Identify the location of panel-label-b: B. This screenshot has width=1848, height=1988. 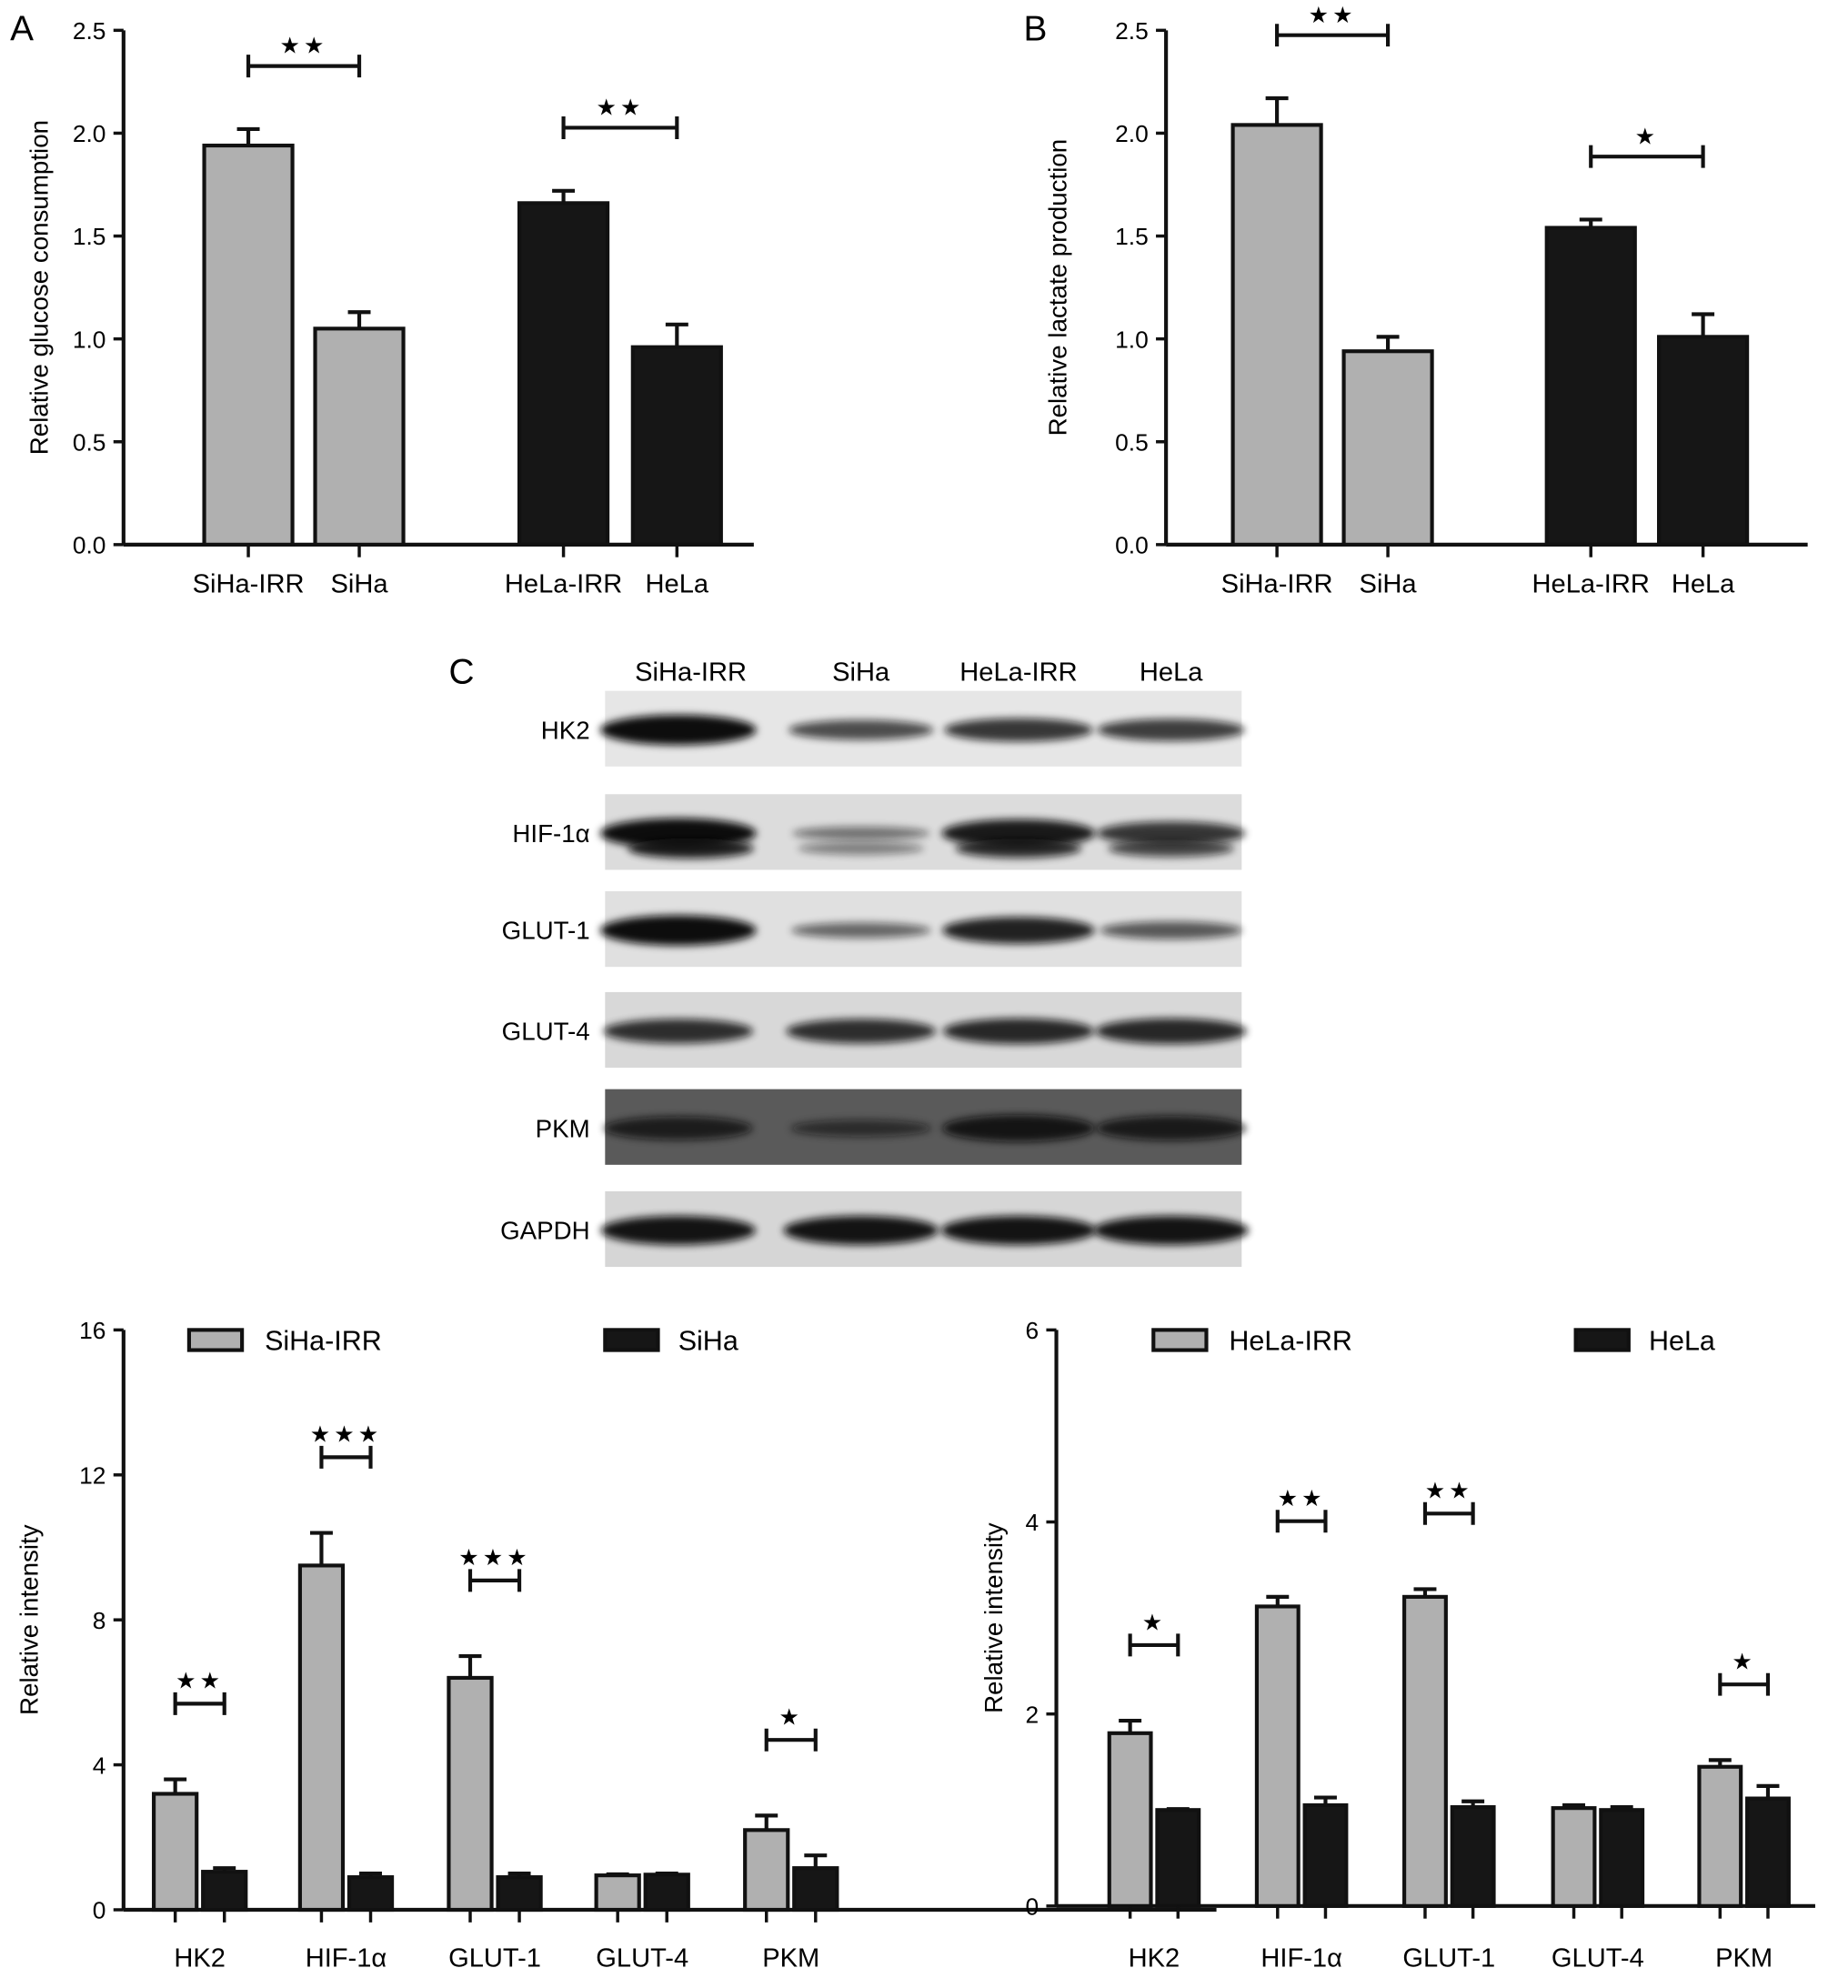
(1036, 28).